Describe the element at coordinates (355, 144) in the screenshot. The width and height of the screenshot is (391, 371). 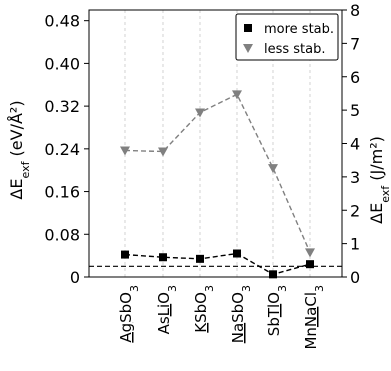
I see `y-right-tick-label-4: 4` at that location.